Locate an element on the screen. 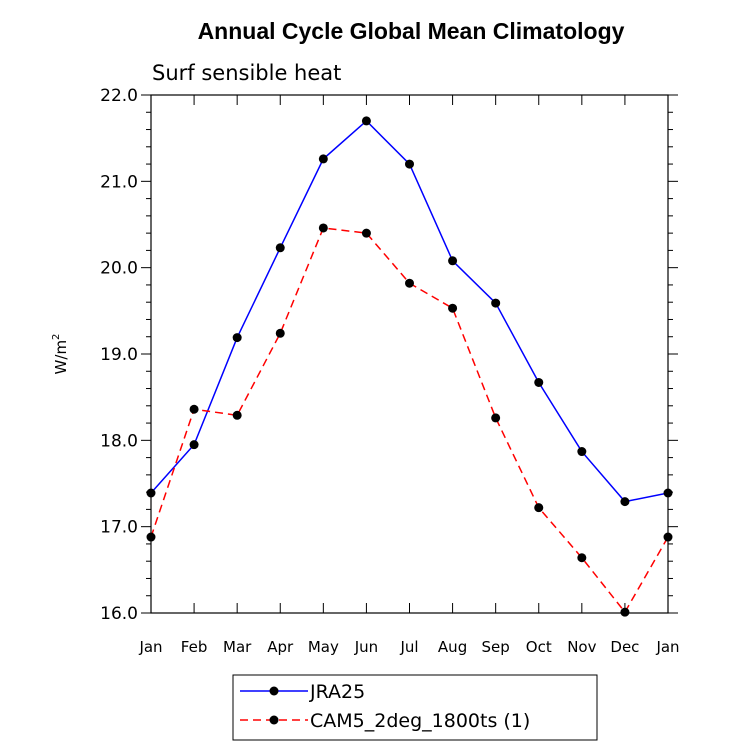 The width and height of the screenshot is (733, 748). x-tick-label: Sep is located at coordinates (496, 647).